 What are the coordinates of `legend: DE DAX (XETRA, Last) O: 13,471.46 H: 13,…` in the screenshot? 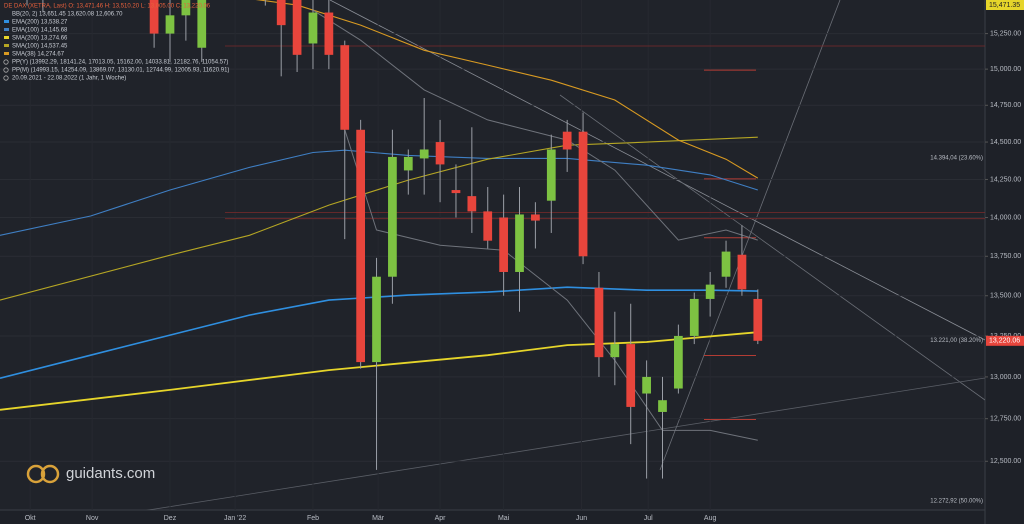 It's located at (116, 43).